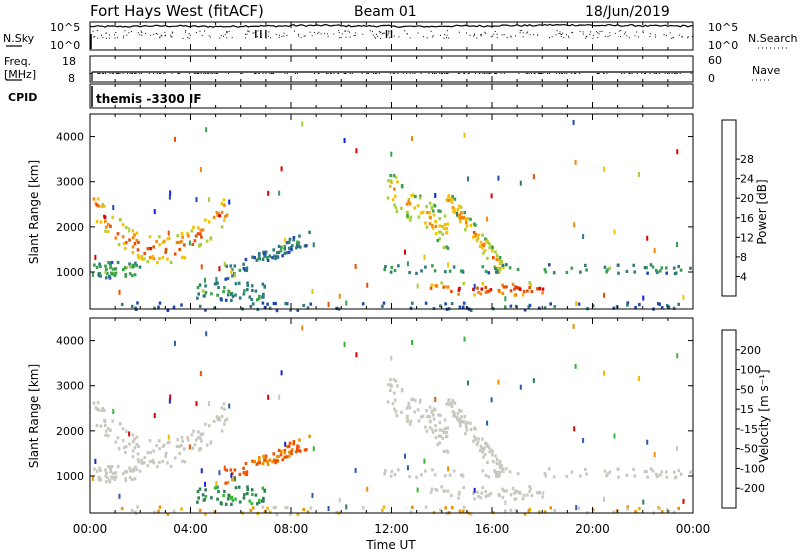  I want to click on colorbar-tick-label: 200, so click(750, 350).